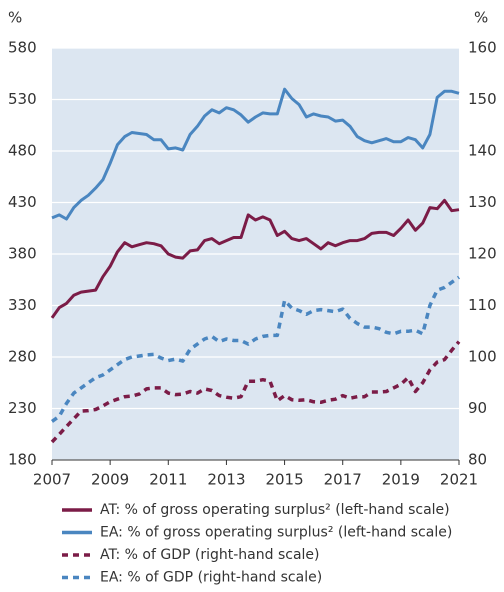 The width and height of the screenshot is (504, 592). What do you see at coordinates (459, 480) in the screenshot?
I see `x-tick-label: 2021` at bounding box center [459, 480].